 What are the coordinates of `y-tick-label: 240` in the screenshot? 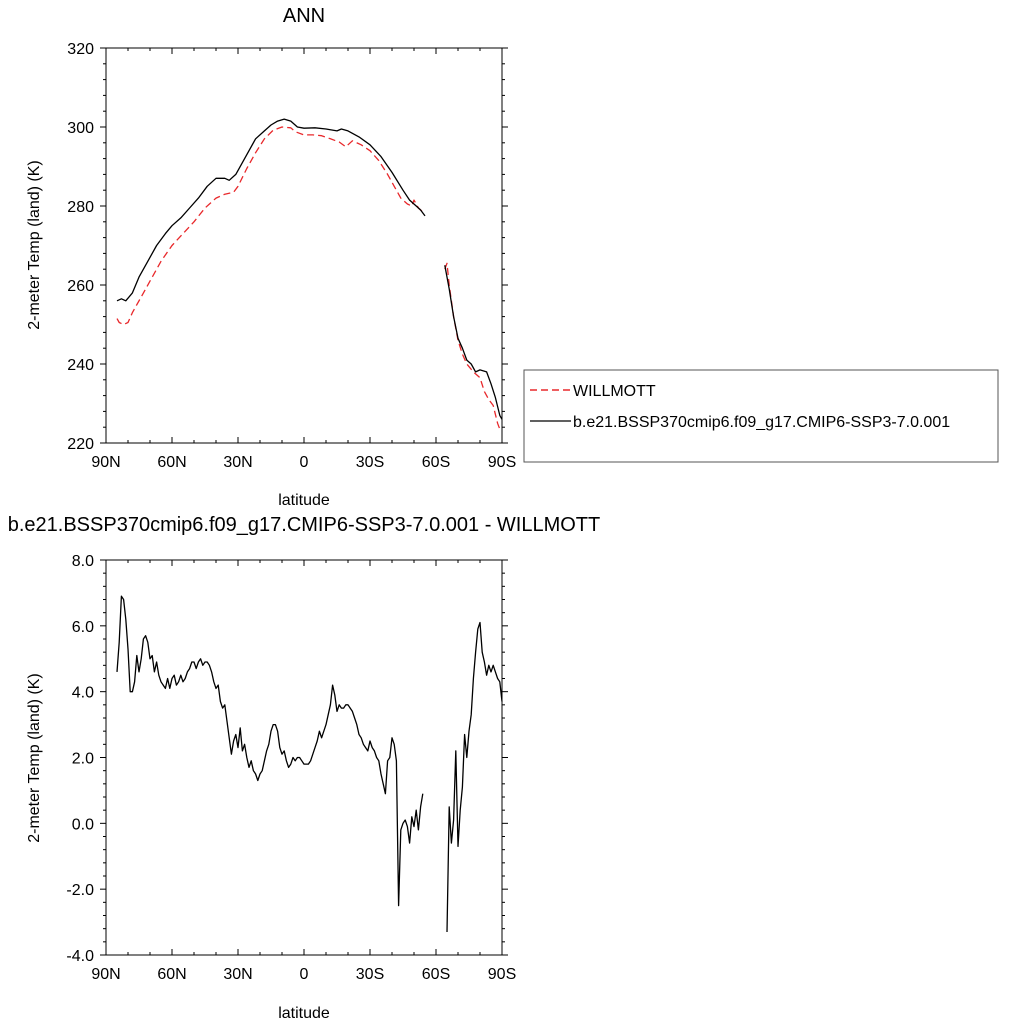 It's located at (80, 365).